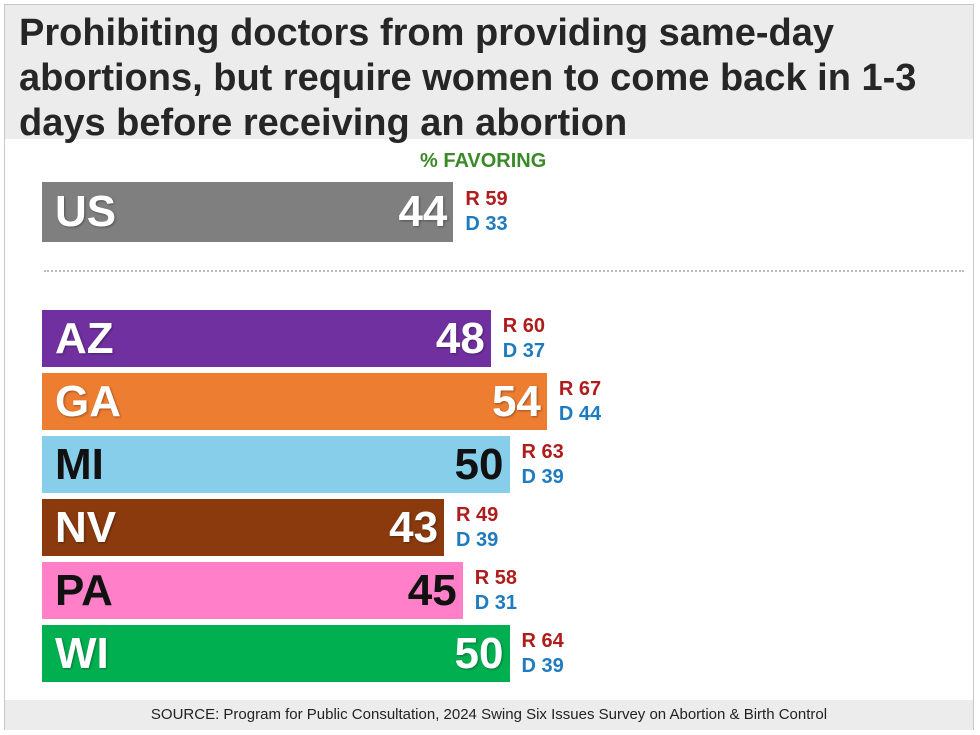  I want to click on bar-label: PA, so click(84, 590).